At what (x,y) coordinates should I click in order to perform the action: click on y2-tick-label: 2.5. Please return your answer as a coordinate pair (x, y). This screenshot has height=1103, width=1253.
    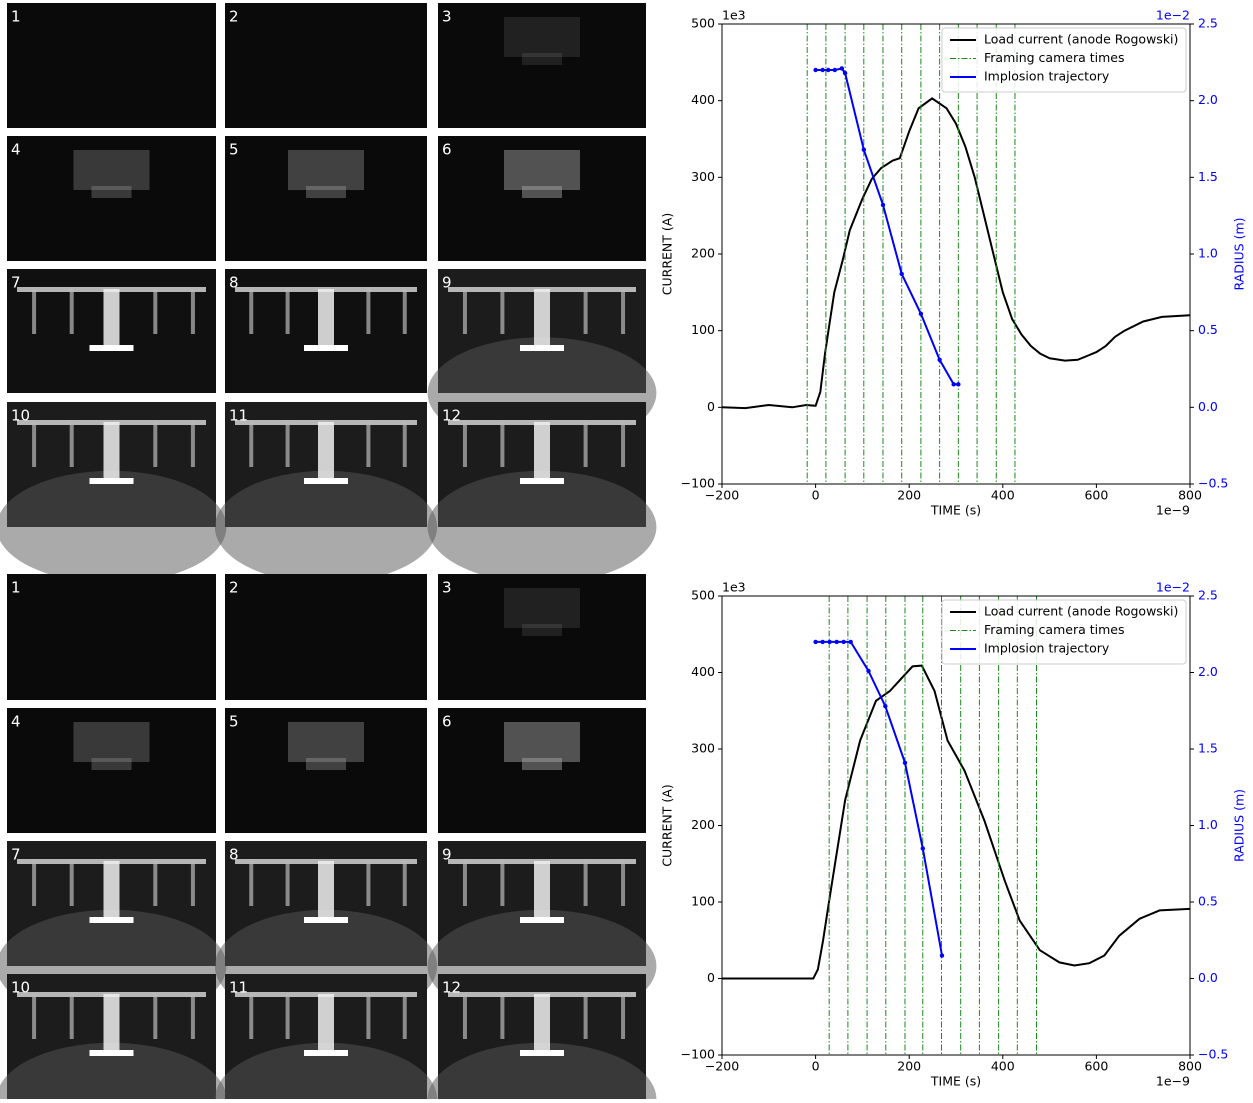
    Looking at the image, I should click on (1208, 595).